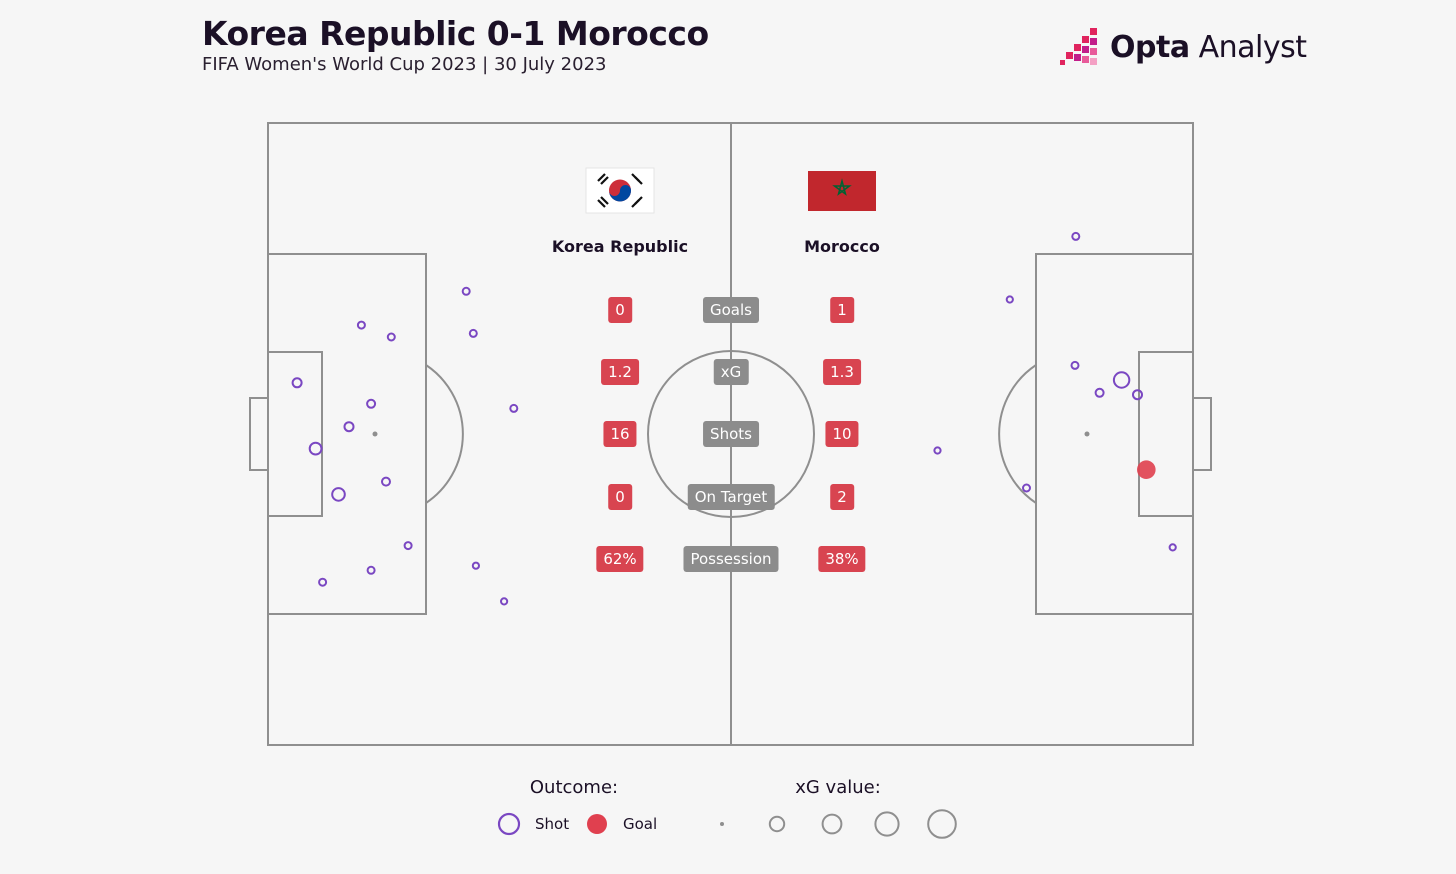 The height and width of the screenshot is (874, 1456). Describe the element at coordinates (842, 372) in the screenshot. I see `away-xg-value: 1.3` at that location.